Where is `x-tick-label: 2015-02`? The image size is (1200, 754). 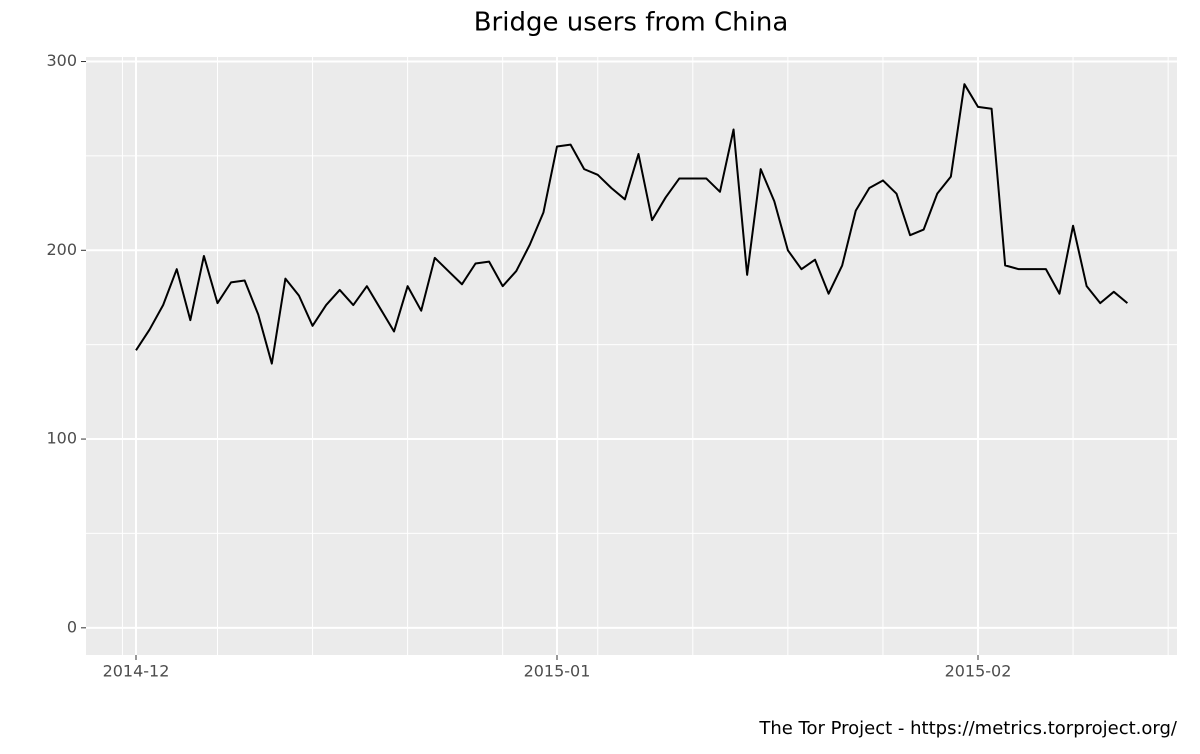 x-tick-label: 2015-02 is located at coordinates (978, 671).